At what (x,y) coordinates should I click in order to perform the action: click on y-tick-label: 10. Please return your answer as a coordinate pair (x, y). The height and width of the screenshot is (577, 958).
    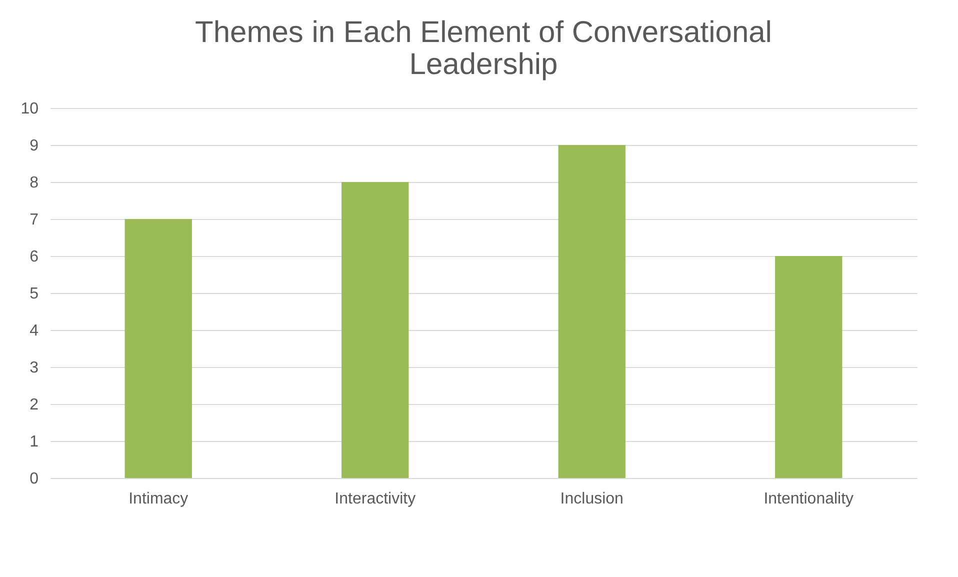
    Looking at the image, I should click on (29, 109).